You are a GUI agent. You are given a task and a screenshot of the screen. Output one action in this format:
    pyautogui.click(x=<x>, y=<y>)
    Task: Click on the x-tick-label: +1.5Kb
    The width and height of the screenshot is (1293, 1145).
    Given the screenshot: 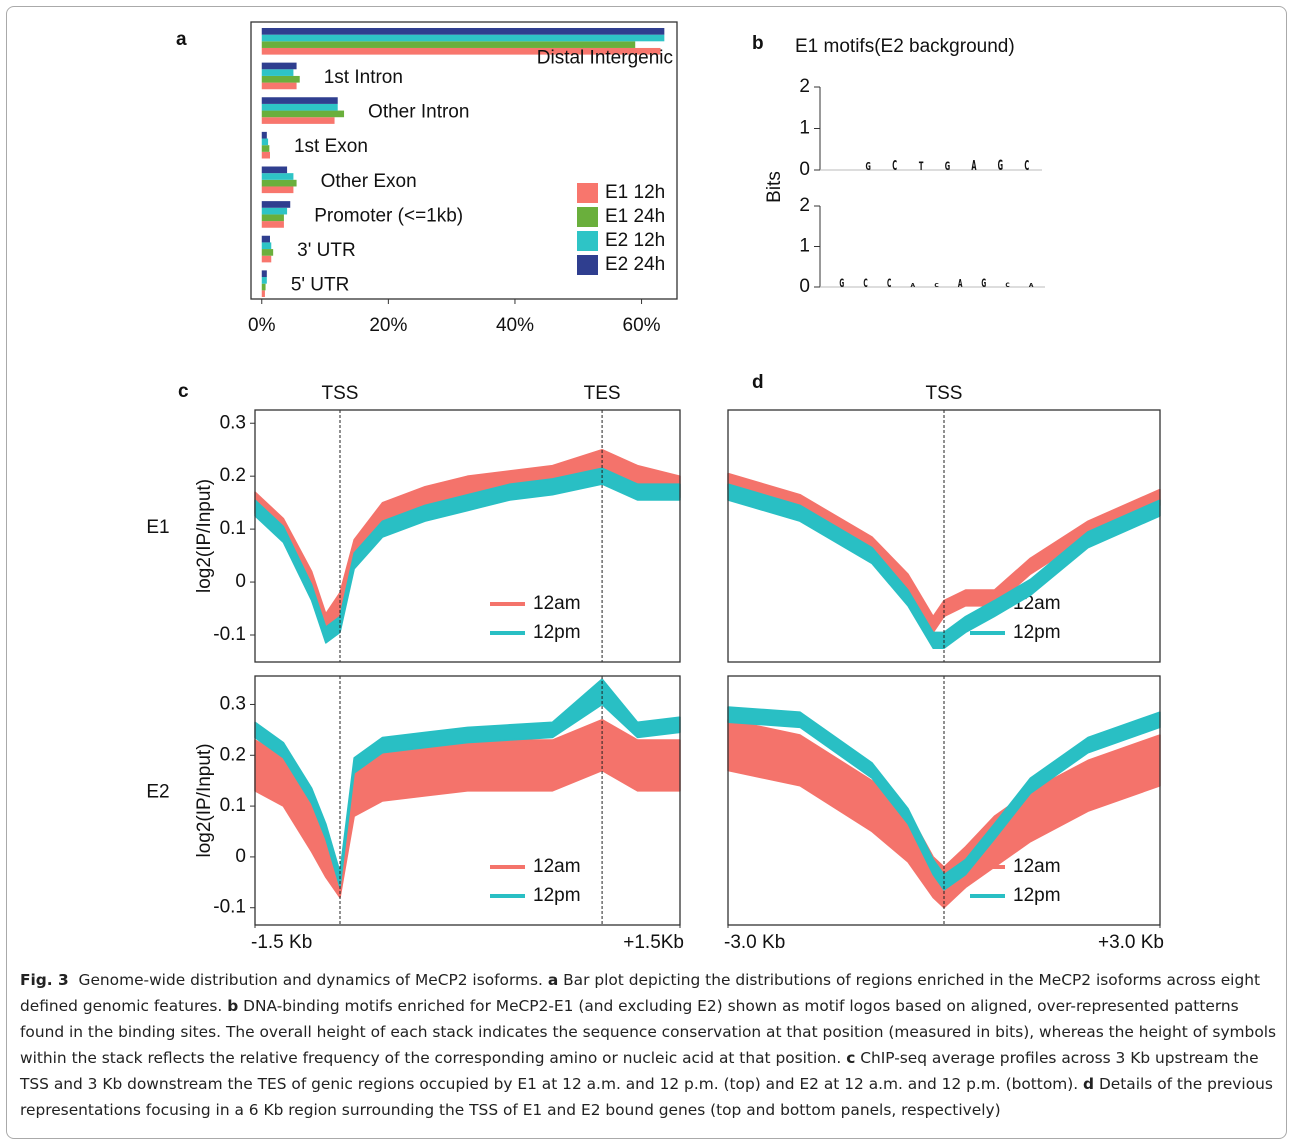 What is the action you would take?
    pyautogui.click(x=653, y=942)
    